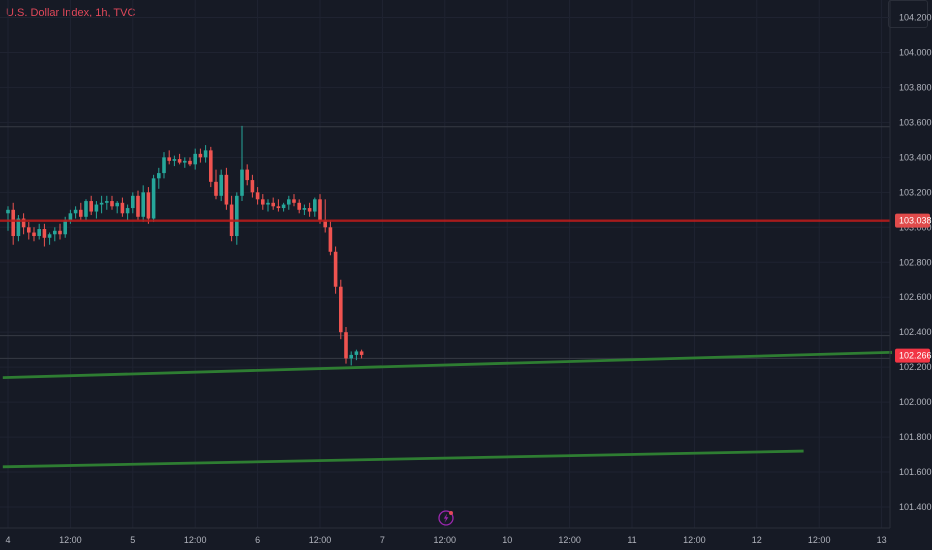  Describe the element at coordinates (915, 402) in the screenshot. I see `y-tick-label: 102.000` at that location.